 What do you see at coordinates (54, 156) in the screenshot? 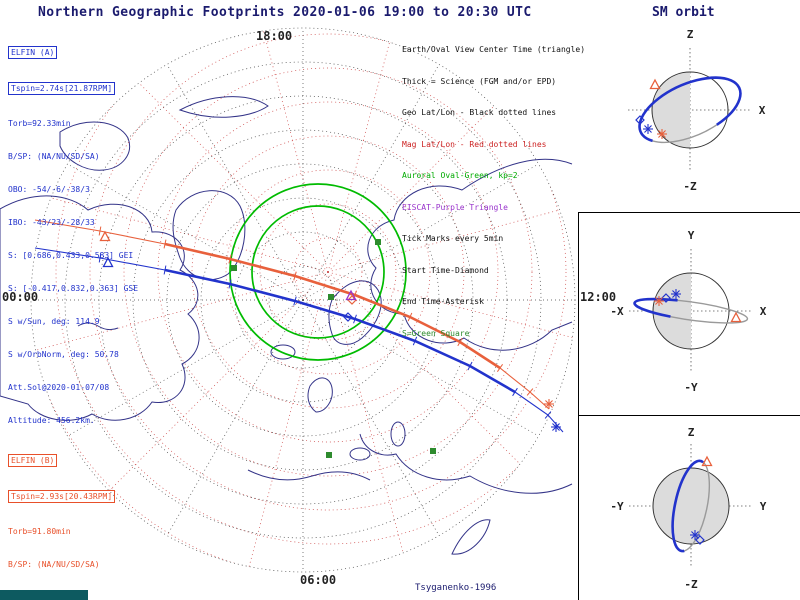
I see `elfin-a-line: B/SP: (NA/NU/SD/SA)` at bounding box center [54, 156].